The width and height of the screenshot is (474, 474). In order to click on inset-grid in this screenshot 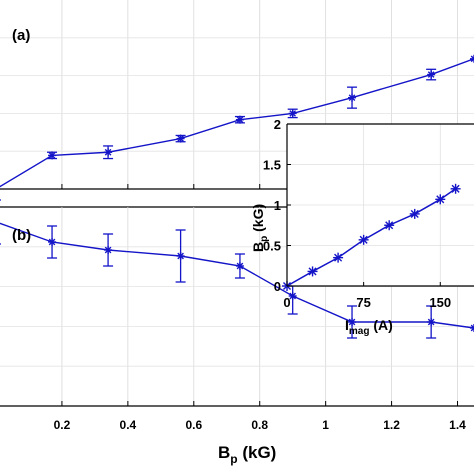, I will do `click(380, 205)`.